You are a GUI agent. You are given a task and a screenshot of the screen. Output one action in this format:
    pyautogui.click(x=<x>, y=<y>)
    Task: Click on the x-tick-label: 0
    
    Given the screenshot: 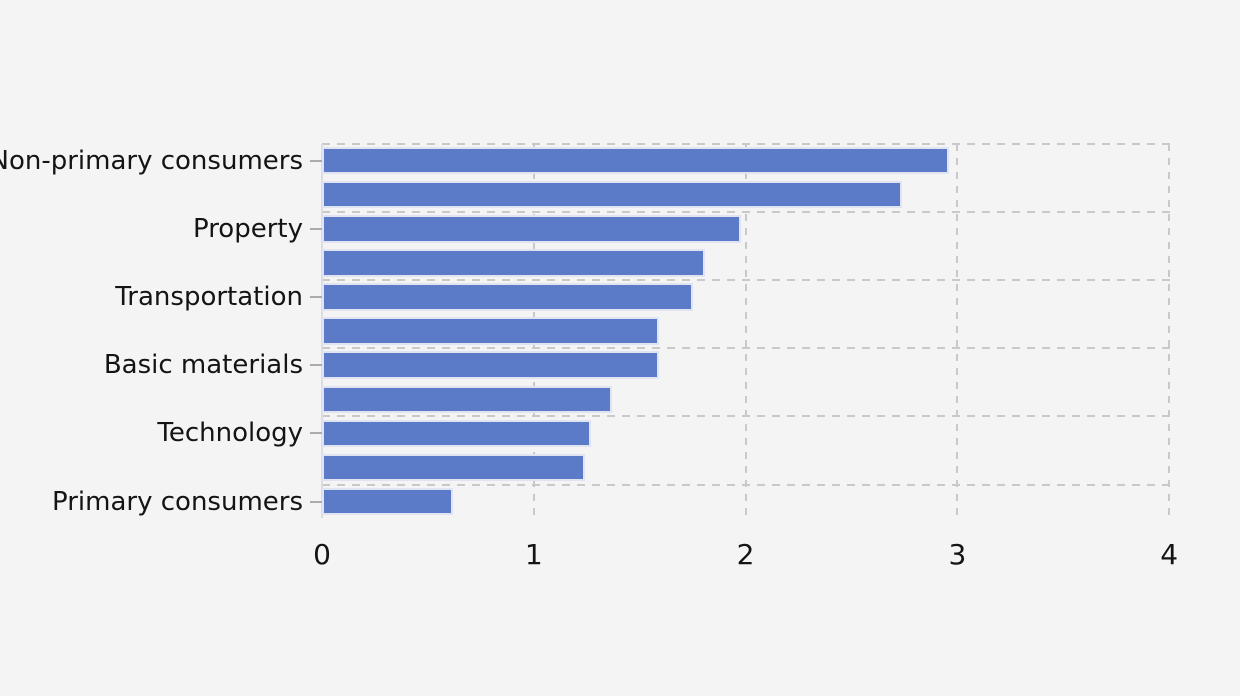 What is the action you would take?
    pyautogui.click(x=322, y=554)
    